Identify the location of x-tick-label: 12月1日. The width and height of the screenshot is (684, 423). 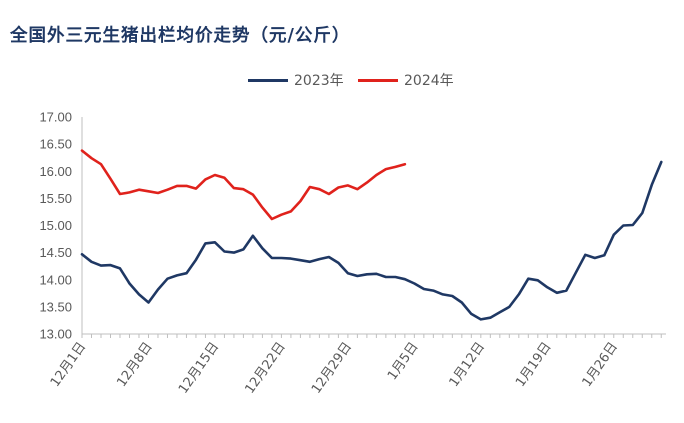
(68, 365).